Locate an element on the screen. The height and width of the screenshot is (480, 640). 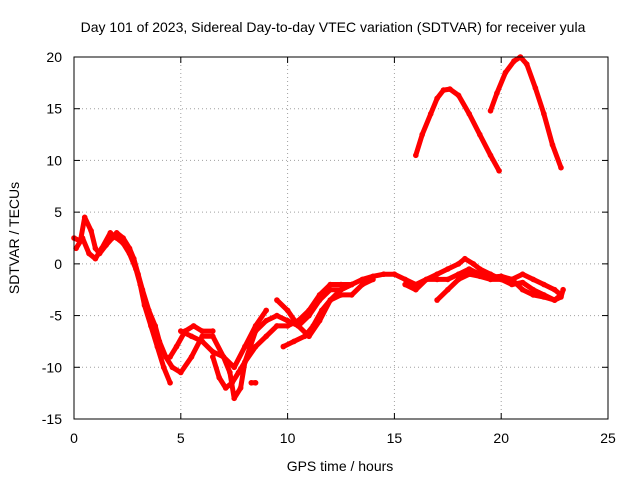
y-tick-label: 10 is located at coordinates (54, 160).